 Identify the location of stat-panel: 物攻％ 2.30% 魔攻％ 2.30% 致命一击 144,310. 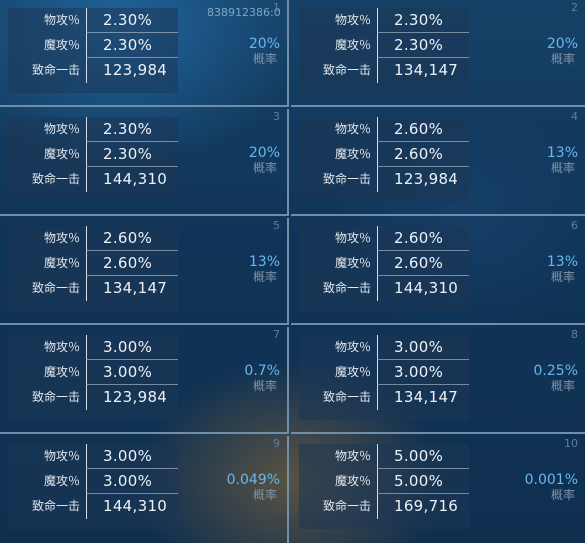
(93, 159).